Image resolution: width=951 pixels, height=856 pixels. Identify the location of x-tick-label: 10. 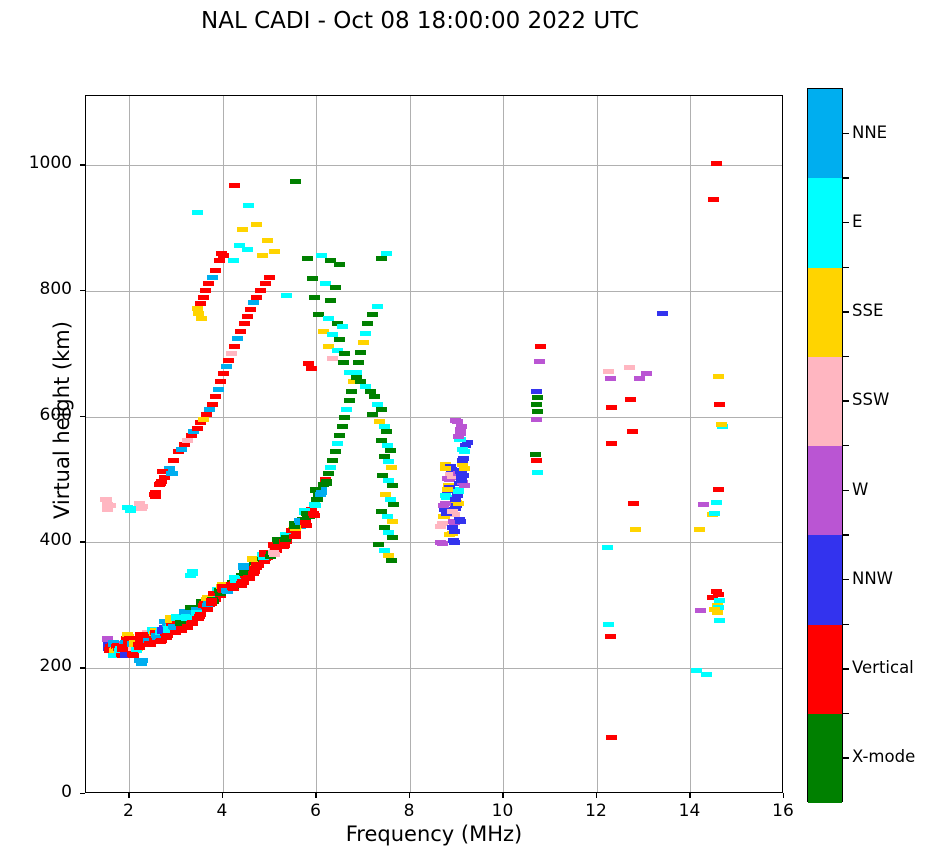
(502, 811).